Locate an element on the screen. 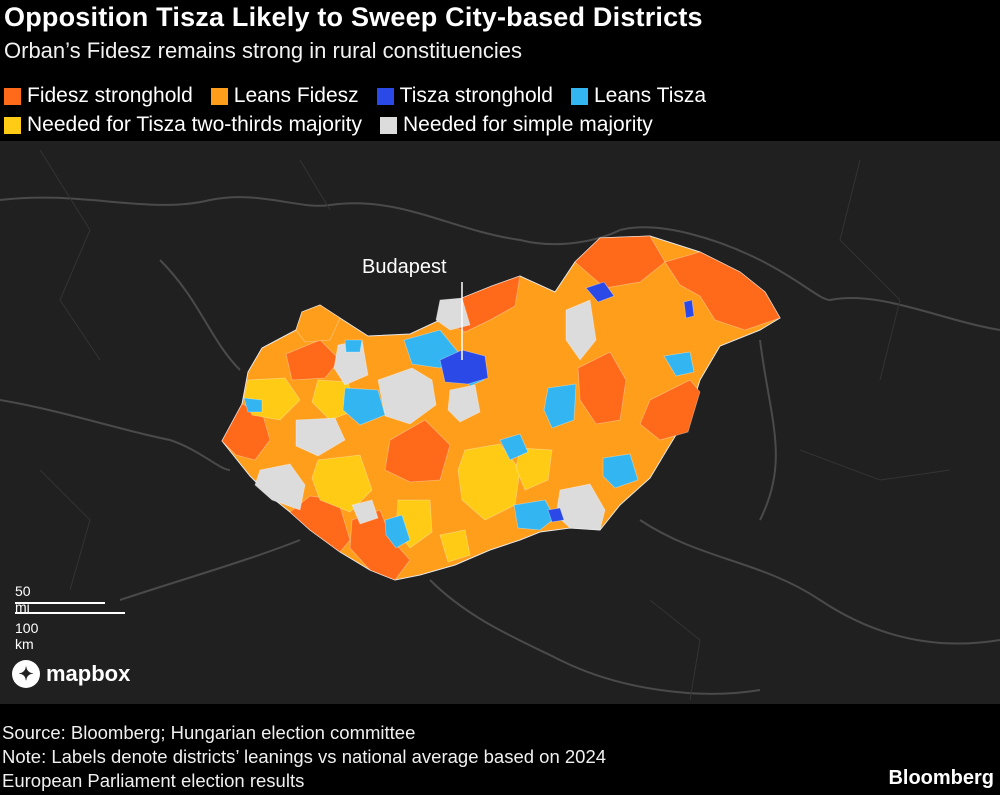 The width and height of the screenshot is (1000, 795). mapbox-logo: ✦ mapbox is located at coordinates (71, 674).